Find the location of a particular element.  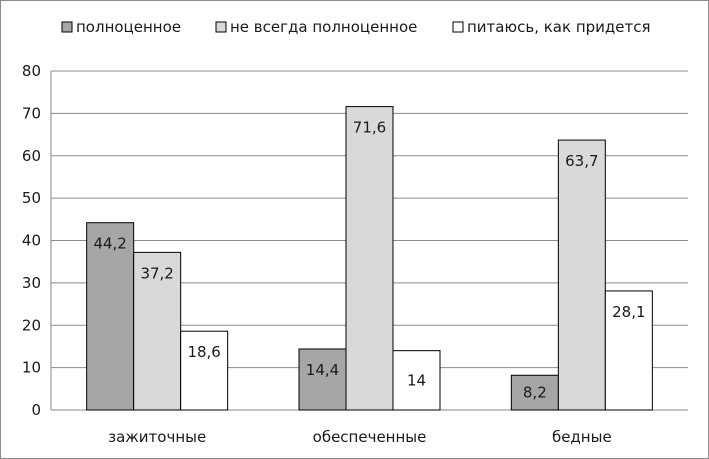

data-label: 14 is located at coordinates (416, 380).